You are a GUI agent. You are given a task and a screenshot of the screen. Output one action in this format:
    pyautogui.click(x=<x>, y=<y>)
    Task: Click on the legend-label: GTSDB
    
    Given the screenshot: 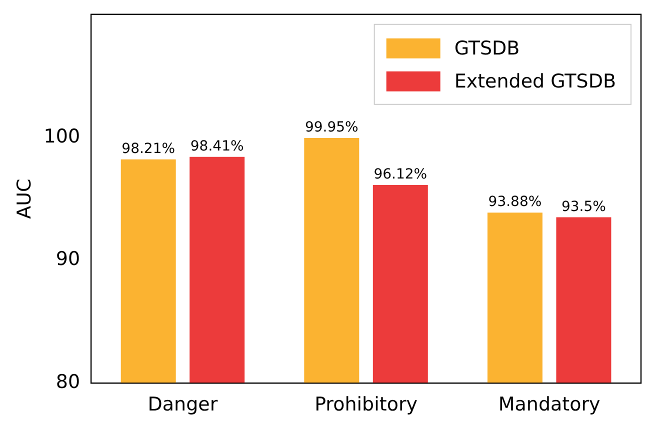 What is the action you would take?
    pyautogui.click(x=487, y=48)
    